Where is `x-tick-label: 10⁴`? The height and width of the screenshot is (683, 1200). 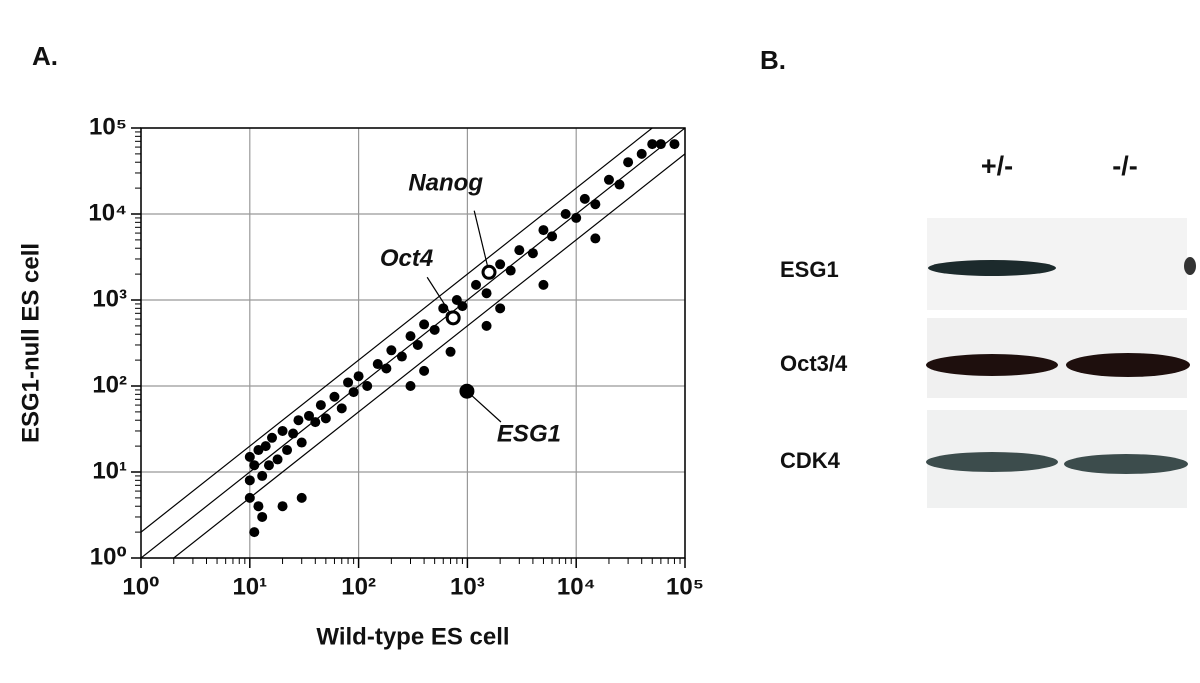
x-tick-label: 10⁴ is located at coordinates (576, 586).